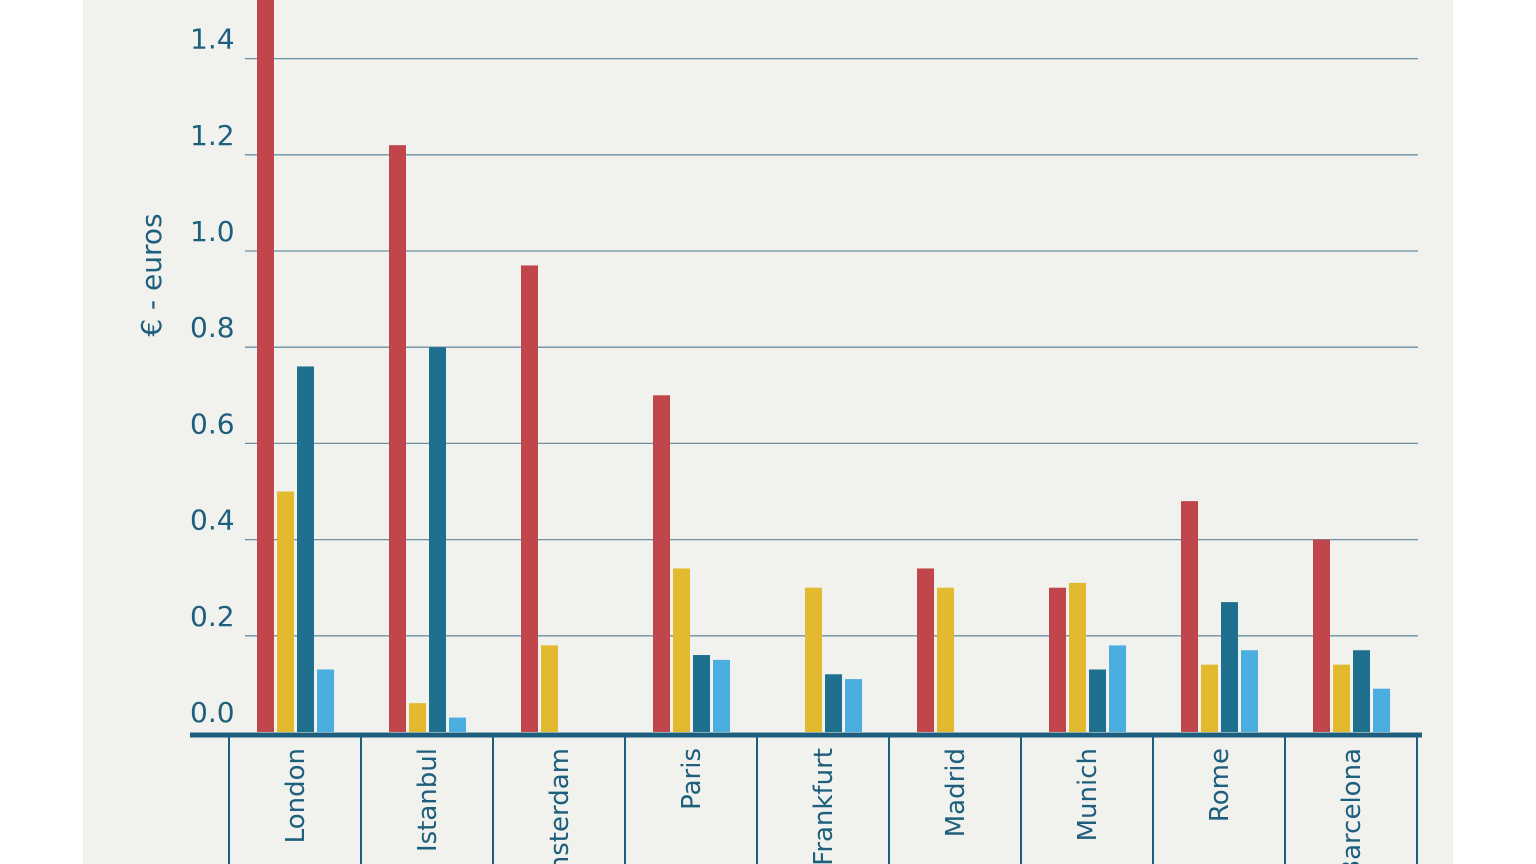  Describe the element at coordinates (1088, 794) in the screenshot. I see `category-label: Munich` at that location.